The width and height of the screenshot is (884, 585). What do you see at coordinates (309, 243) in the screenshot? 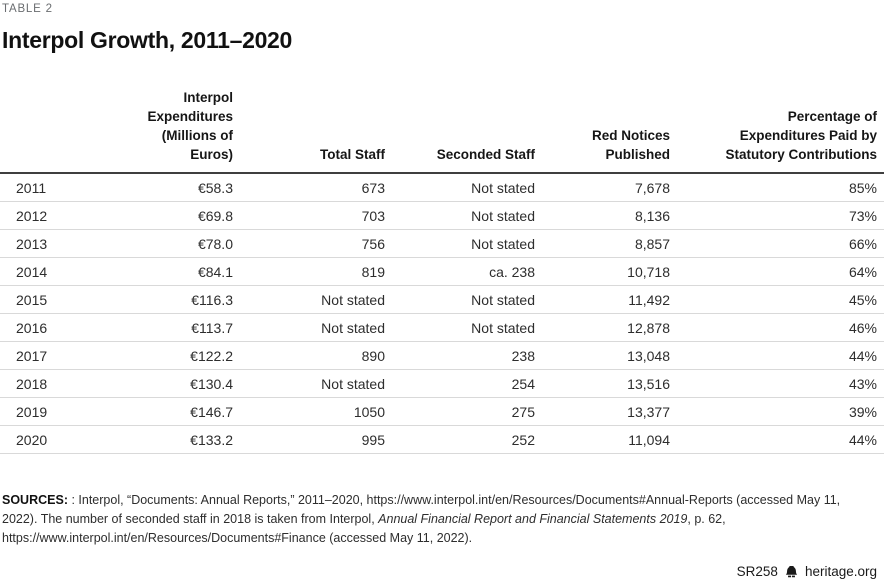
I see `value-cell: 756` at bounding box center [309, 243].